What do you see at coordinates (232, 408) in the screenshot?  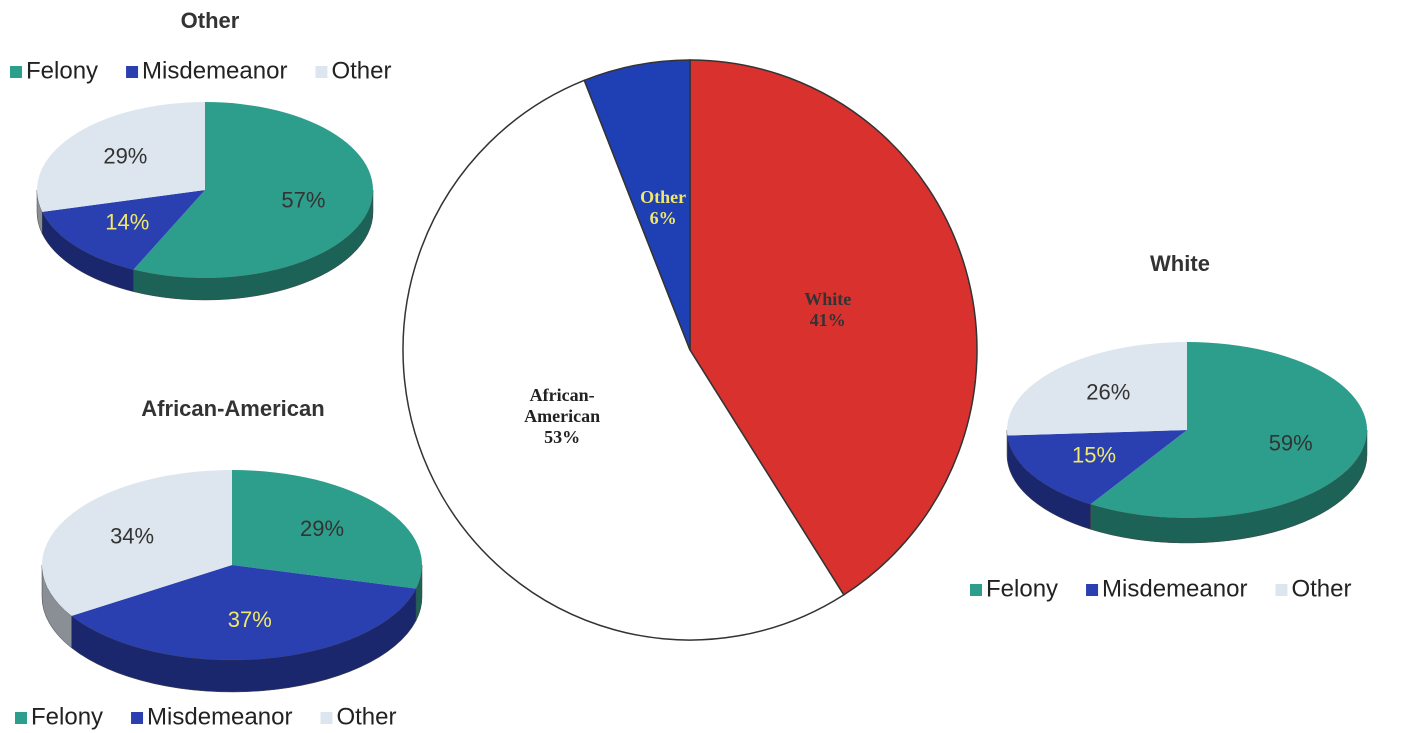 I see `chart-title: African-American` at bounding box center [232, 408].